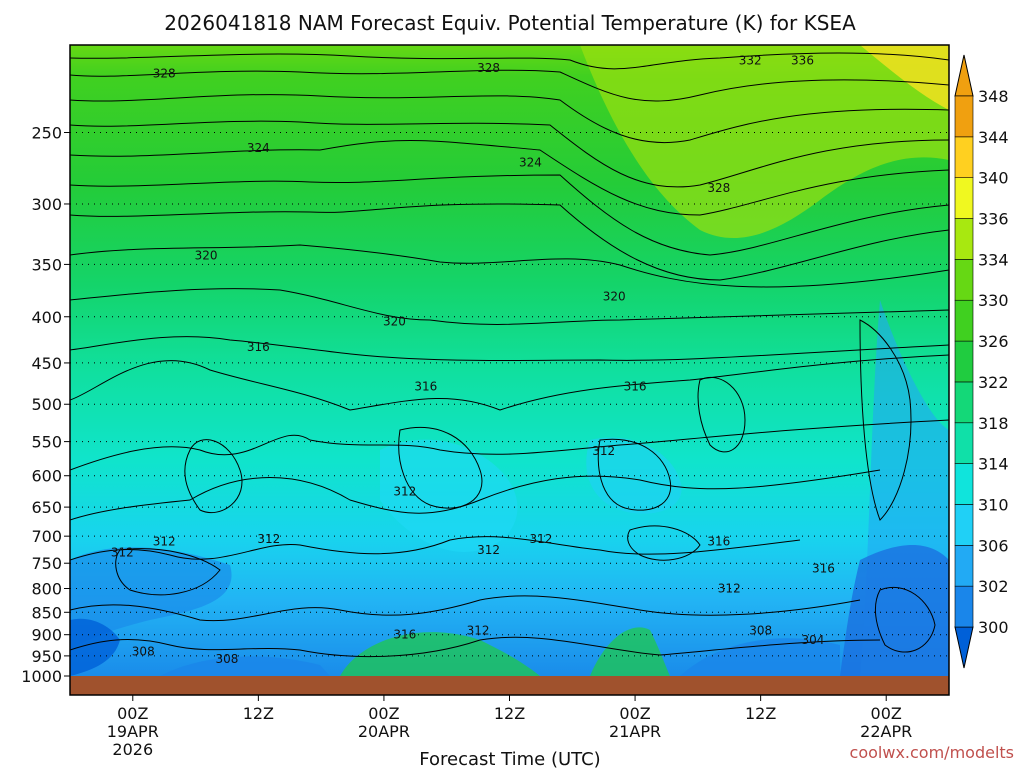  What do you see at coordinates (46, 317) in the screenshot?
I see `y-tick-label: 400` at bounding box center [46, 317].